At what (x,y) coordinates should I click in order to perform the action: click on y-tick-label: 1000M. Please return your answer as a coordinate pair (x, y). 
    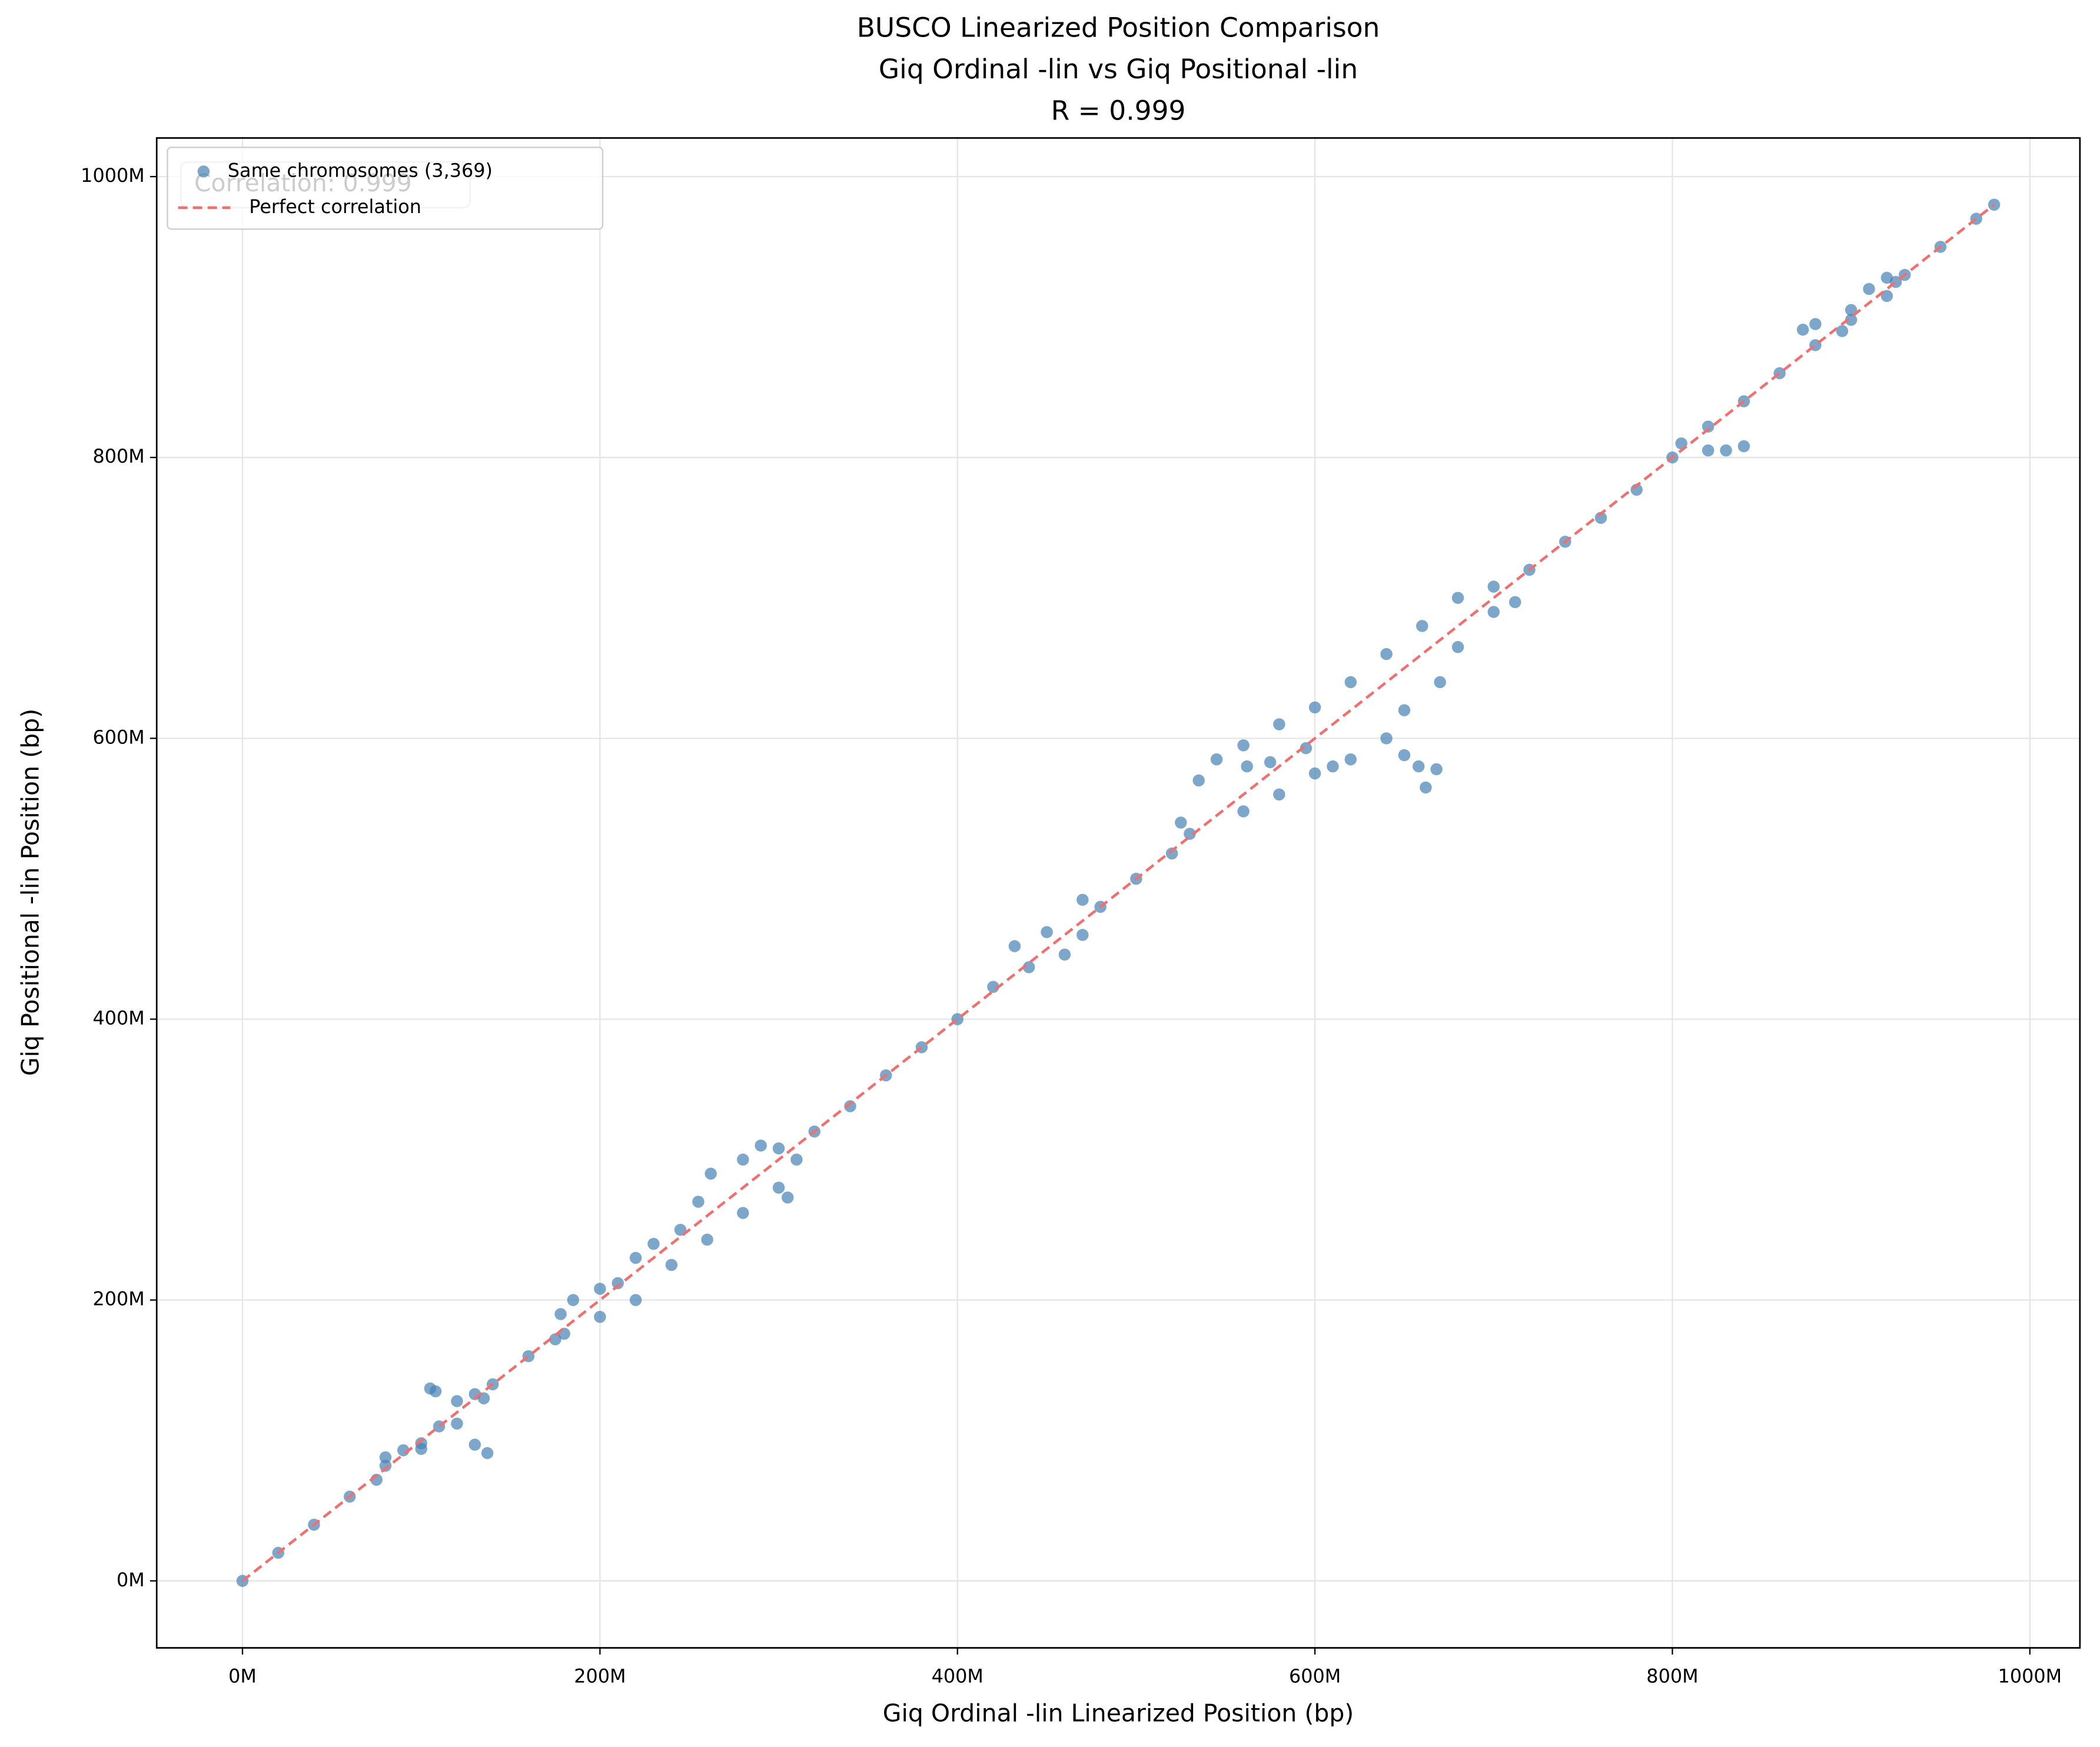
    Looking at the image, I should click on (113, 175).